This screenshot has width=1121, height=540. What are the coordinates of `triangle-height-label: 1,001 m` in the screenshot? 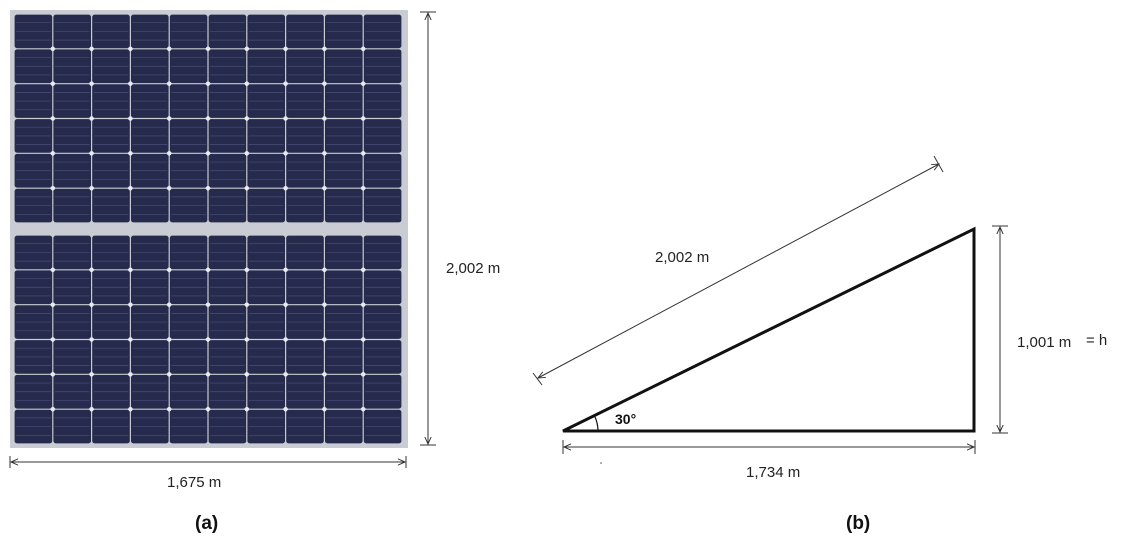 It's located at (1044, 342).